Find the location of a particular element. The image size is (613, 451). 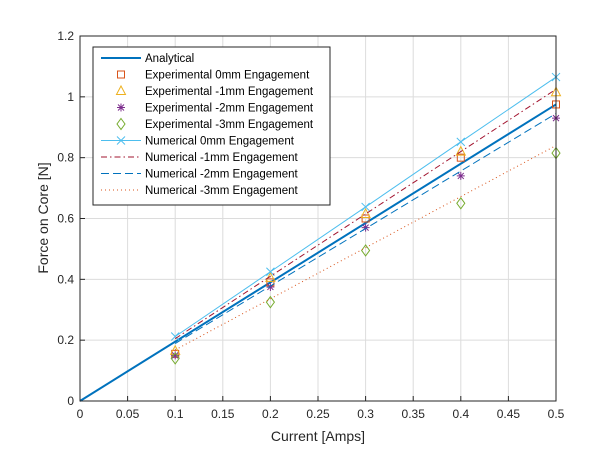

x-tick-label: 0.05 is located at coordinates (128, 414).